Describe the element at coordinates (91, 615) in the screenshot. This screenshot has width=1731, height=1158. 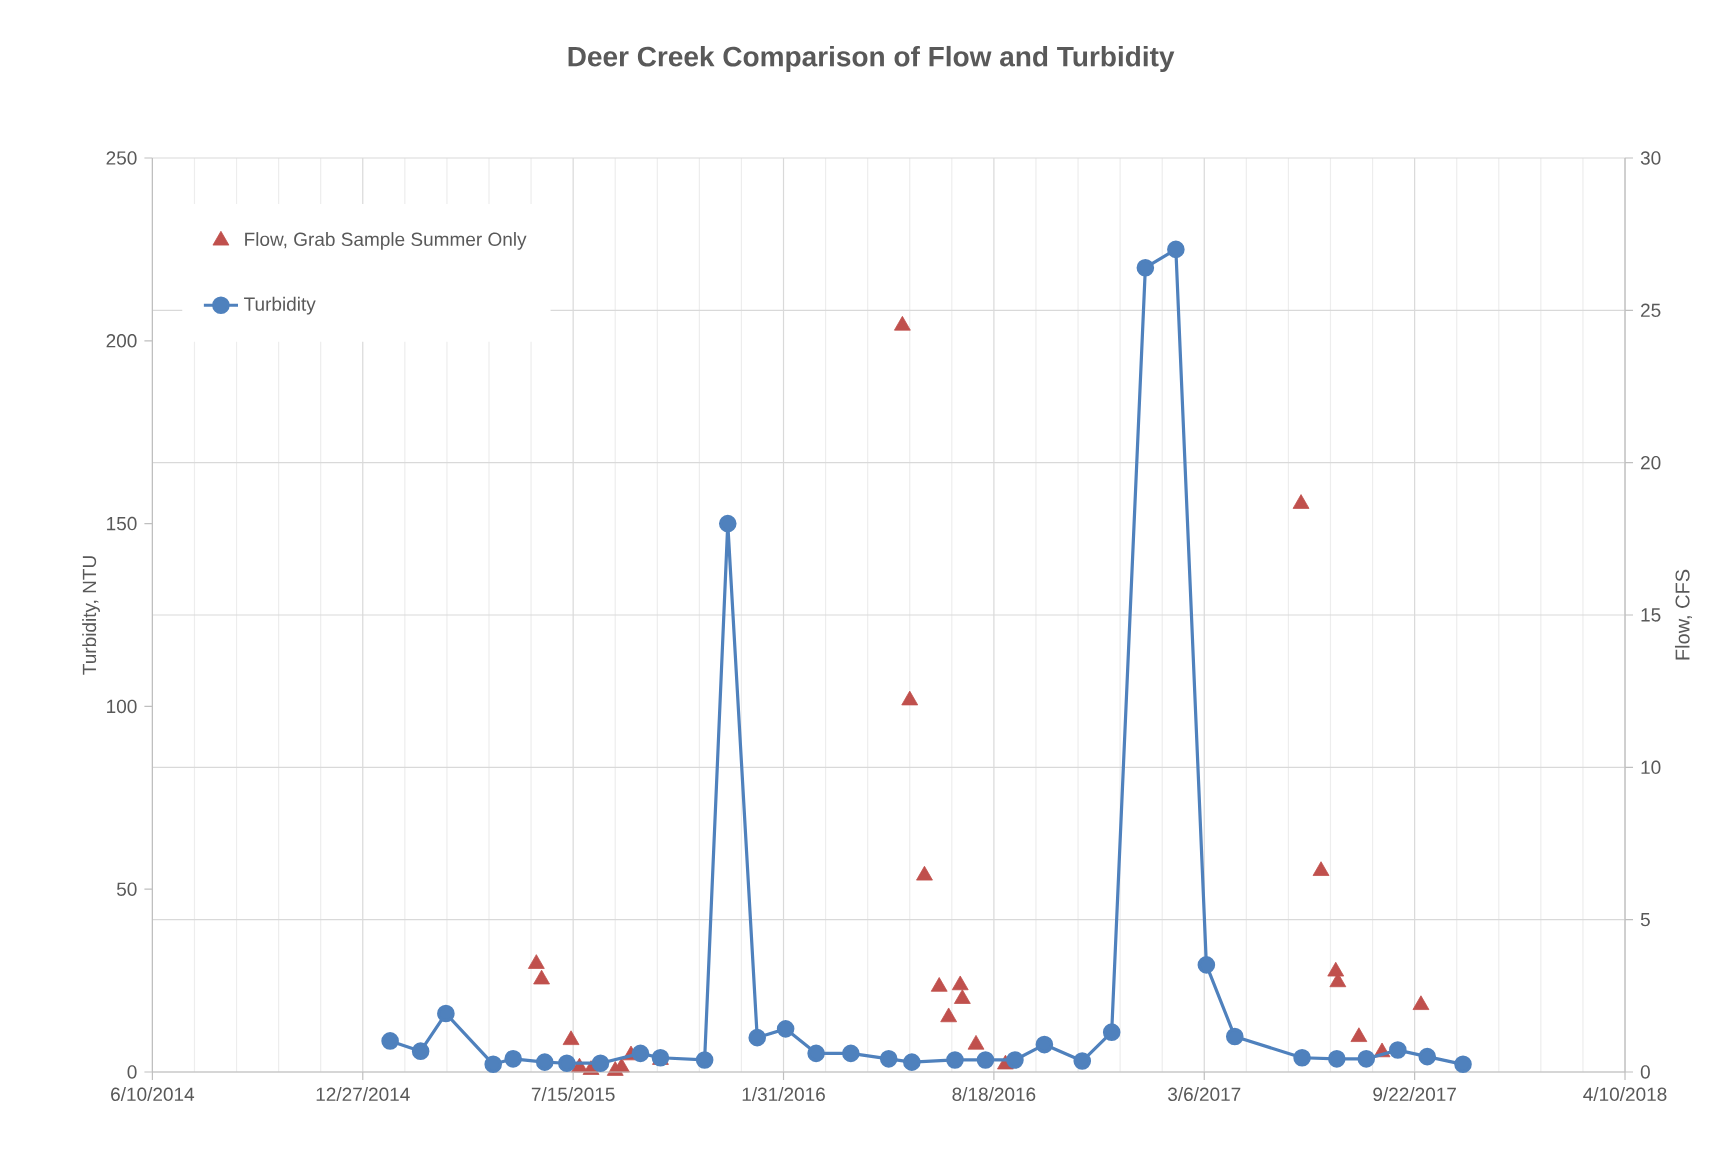
I see `y-axis-title: Turbidity, NTU` at that location.